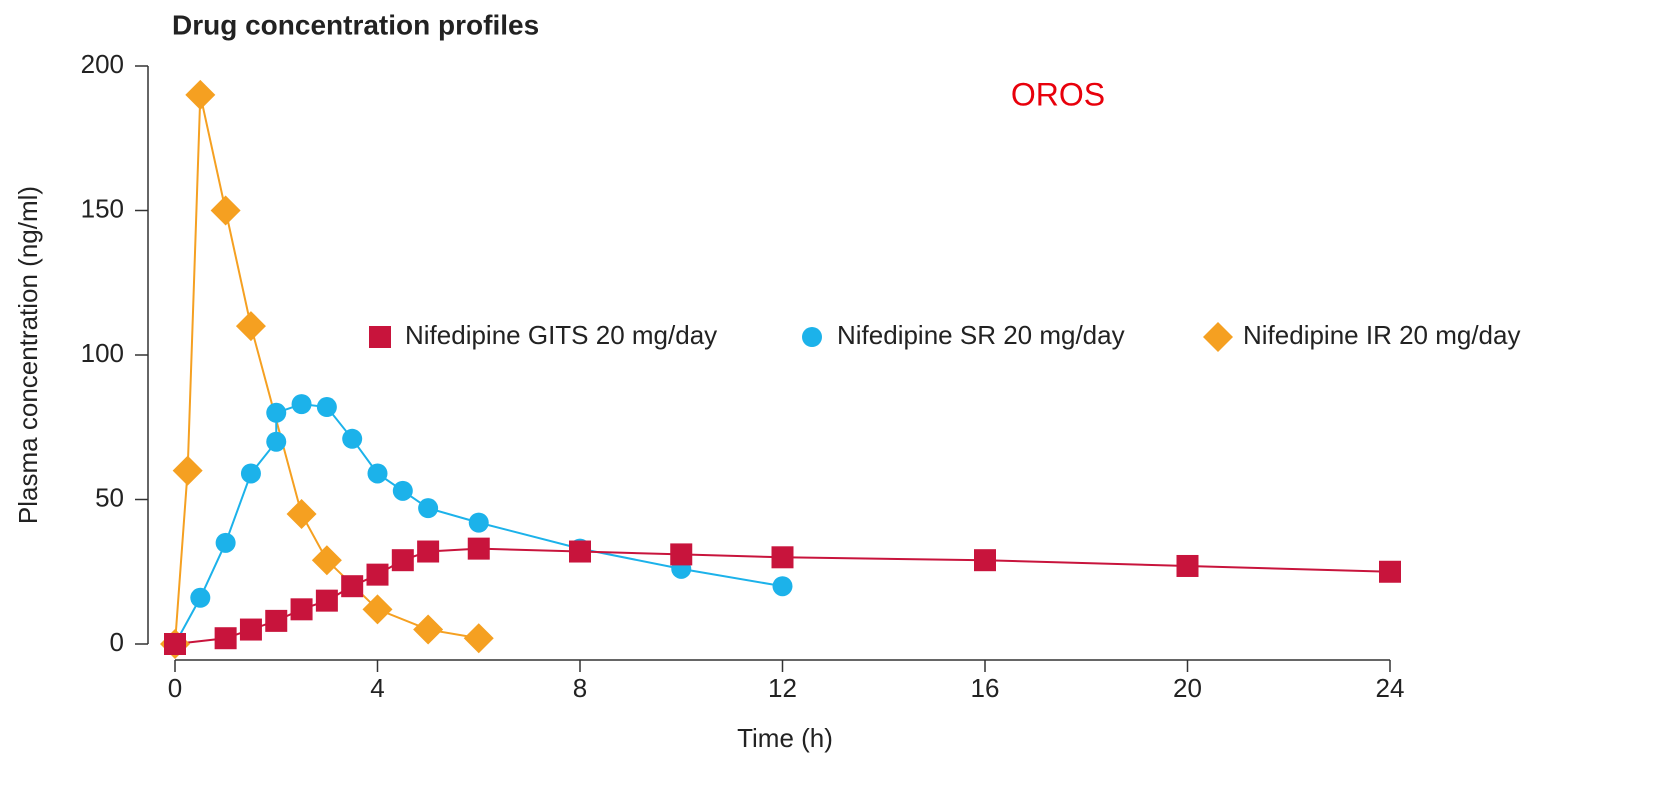 The image size is (1671, 802). I want to click on annotation: OROS, so click(1058, 94).